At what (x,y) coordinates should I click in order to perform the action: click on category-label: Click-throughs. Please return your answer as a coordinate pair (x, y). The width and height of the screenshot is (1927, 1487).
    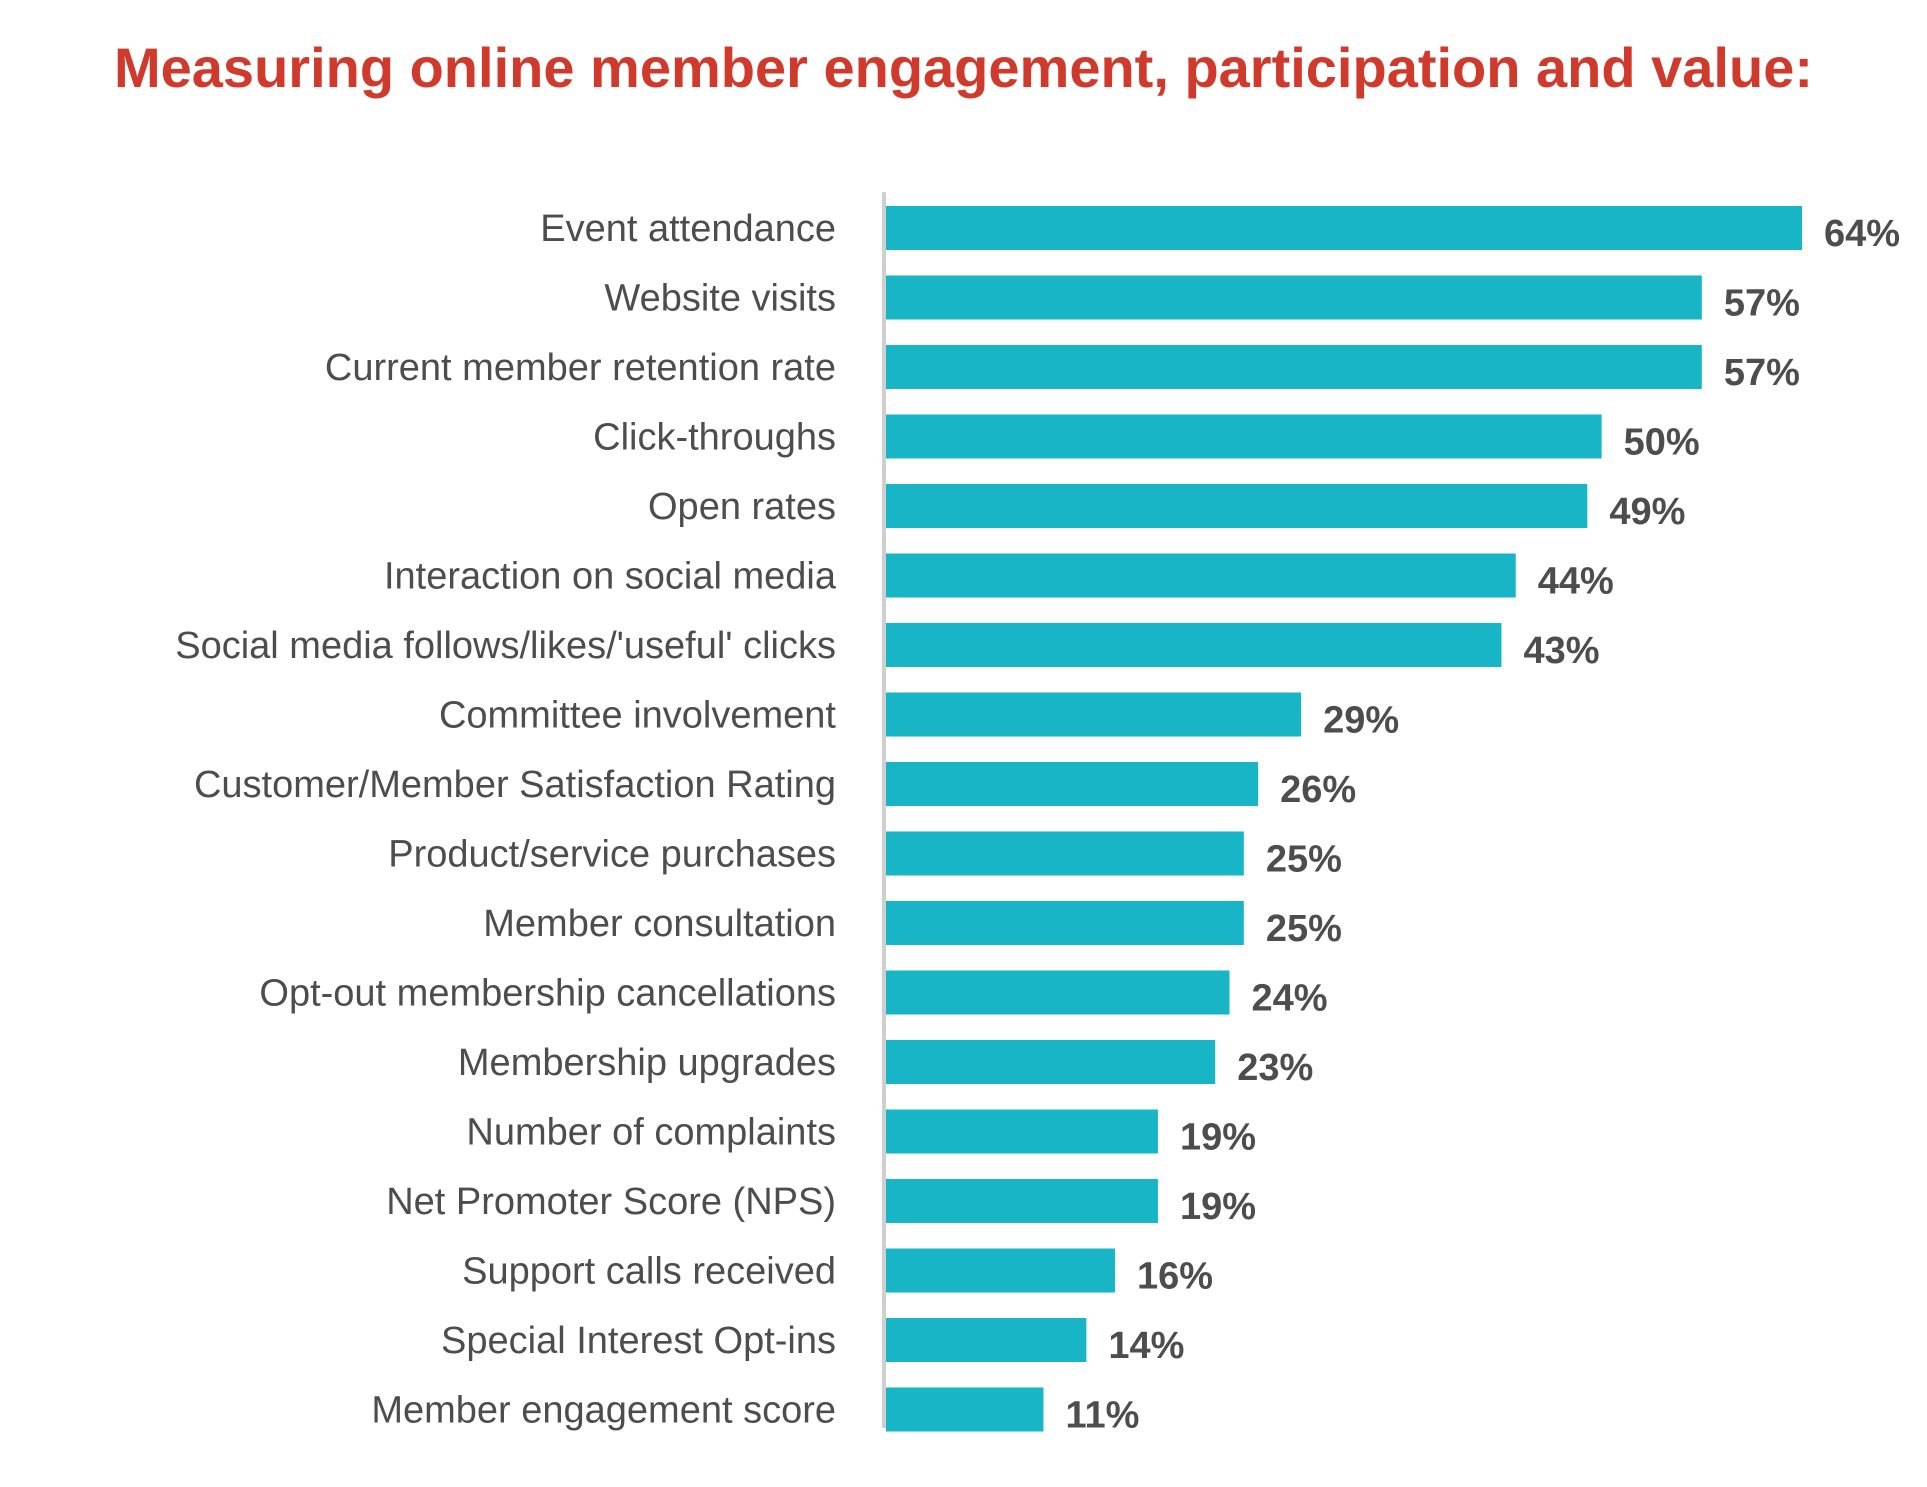
    Looking at the image, I should click on (714, 438).